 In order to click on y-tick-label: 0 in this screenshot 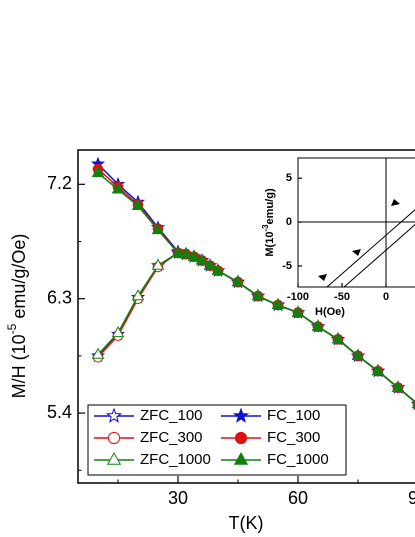, I will do `click(289, 222)`.